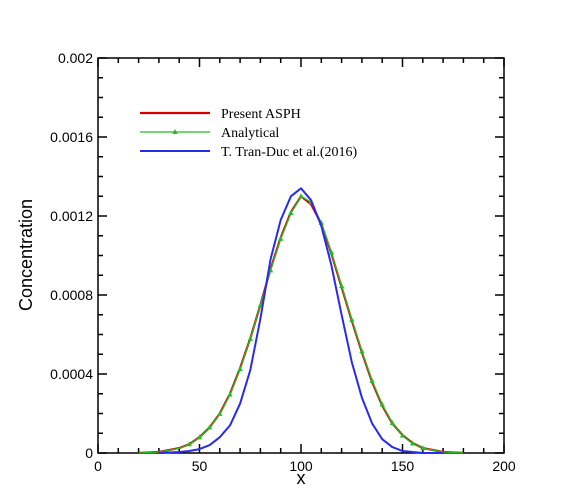 This screenshot has height=504, width=568. I want to click on x-tick-label: 0, so click(98, 466).